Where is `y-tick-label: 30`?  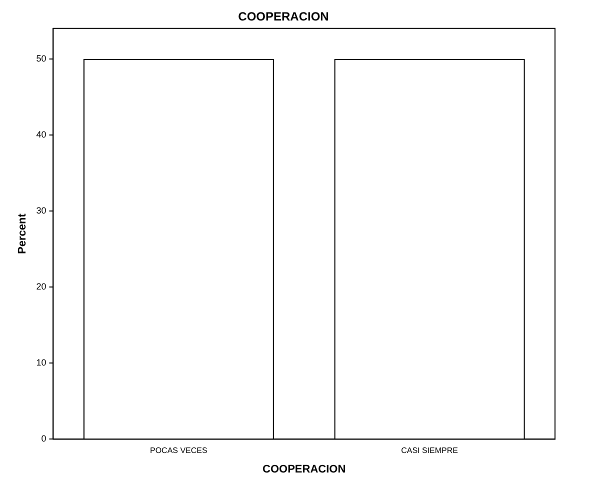 y-tick-label: 30 is located at coordinates (41, 210).